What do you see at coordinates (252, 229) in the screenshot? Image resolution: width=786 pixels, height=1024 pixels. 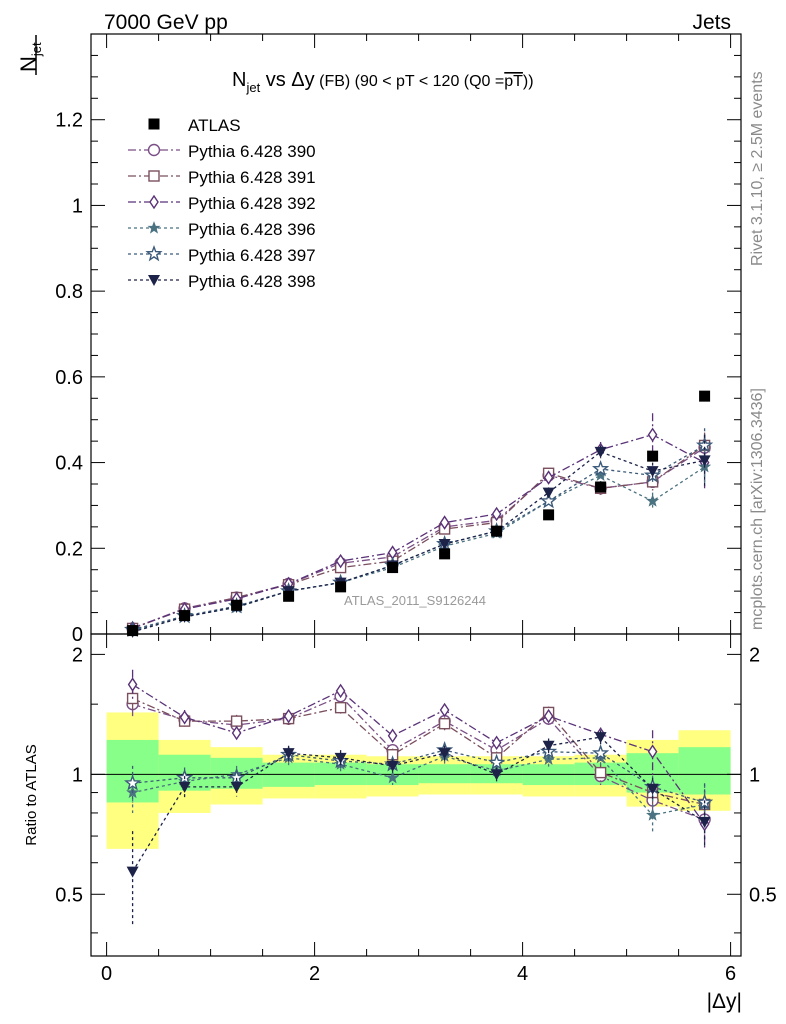 I see `legend-label-3: Pythia 6.428 396` at bounding box center [252, 229].